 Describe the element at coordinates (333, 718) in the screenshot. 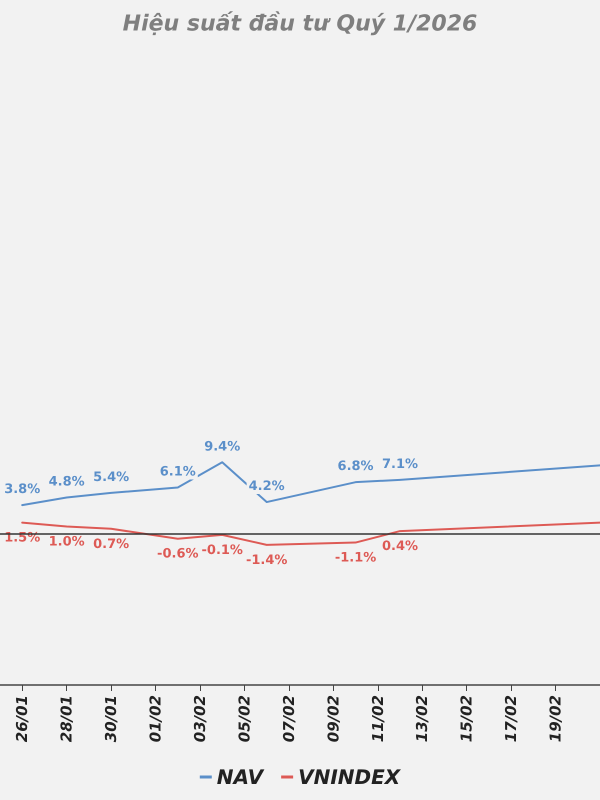

I see `x-tick-label: 09/02` at that location.